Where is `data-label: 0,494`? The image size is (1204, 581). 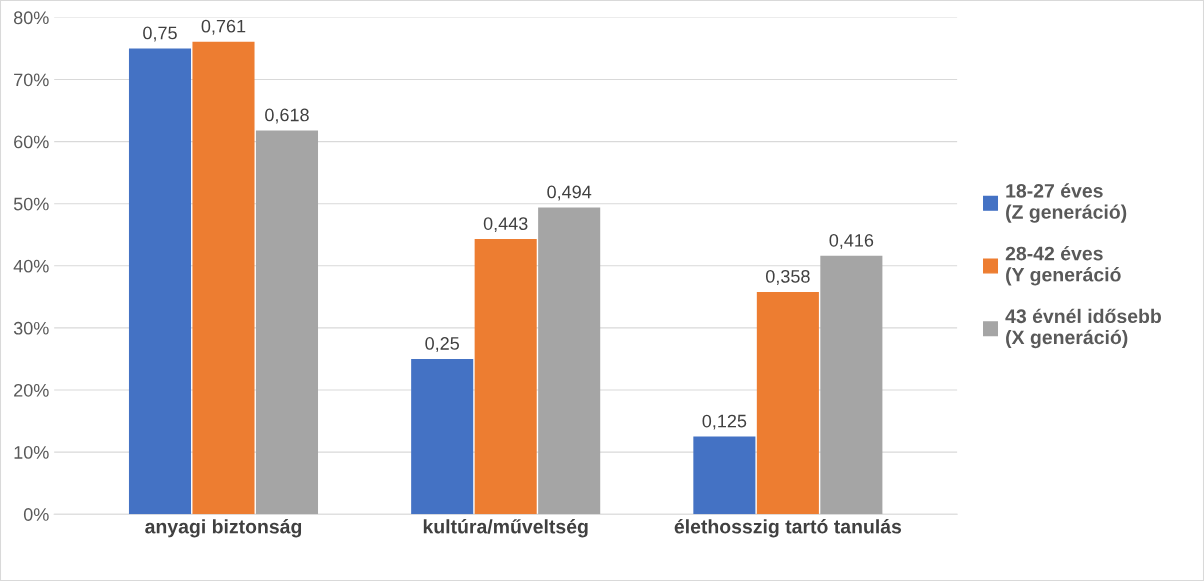
data-label: 0,494 is located at coordinates (569, 193).